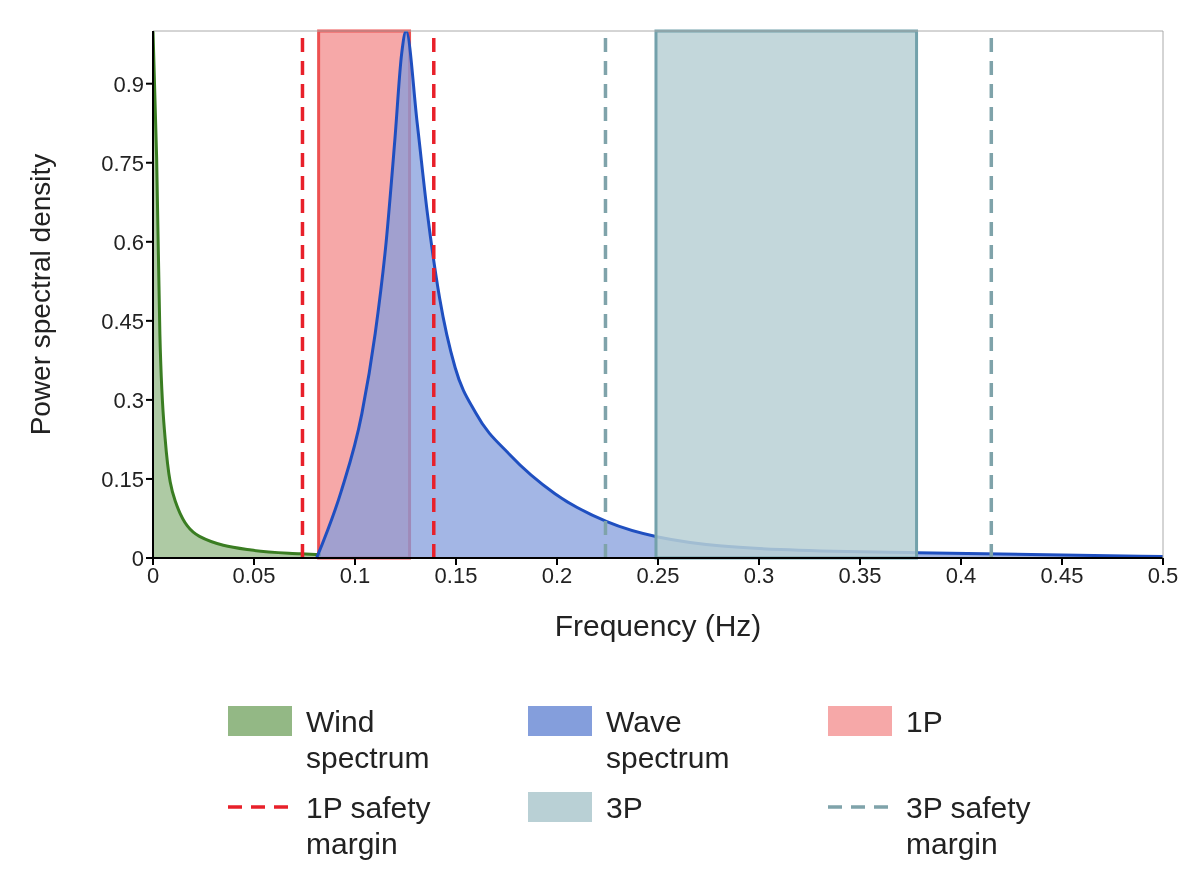 The width and height of the screenshot is (1194, 884). What do you see at coordinates (40, 294) in the screenshot?
I see `y-axis-title: Power spectral density` at bounding box center [40, 294].